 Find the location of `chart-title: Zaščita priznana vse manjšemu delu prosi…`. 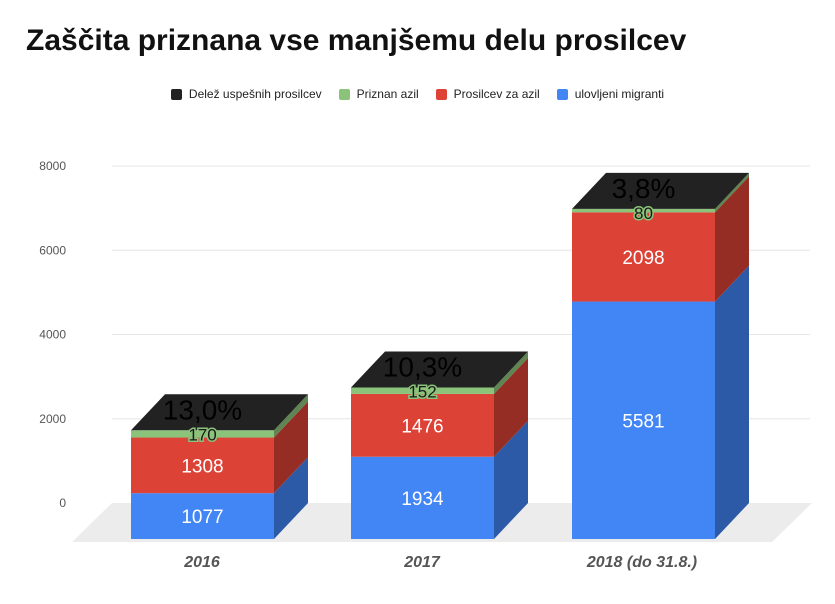

chart-title: Zaščita priznana vse manjšemu delu prosi… is located at coordinates (356, 40).